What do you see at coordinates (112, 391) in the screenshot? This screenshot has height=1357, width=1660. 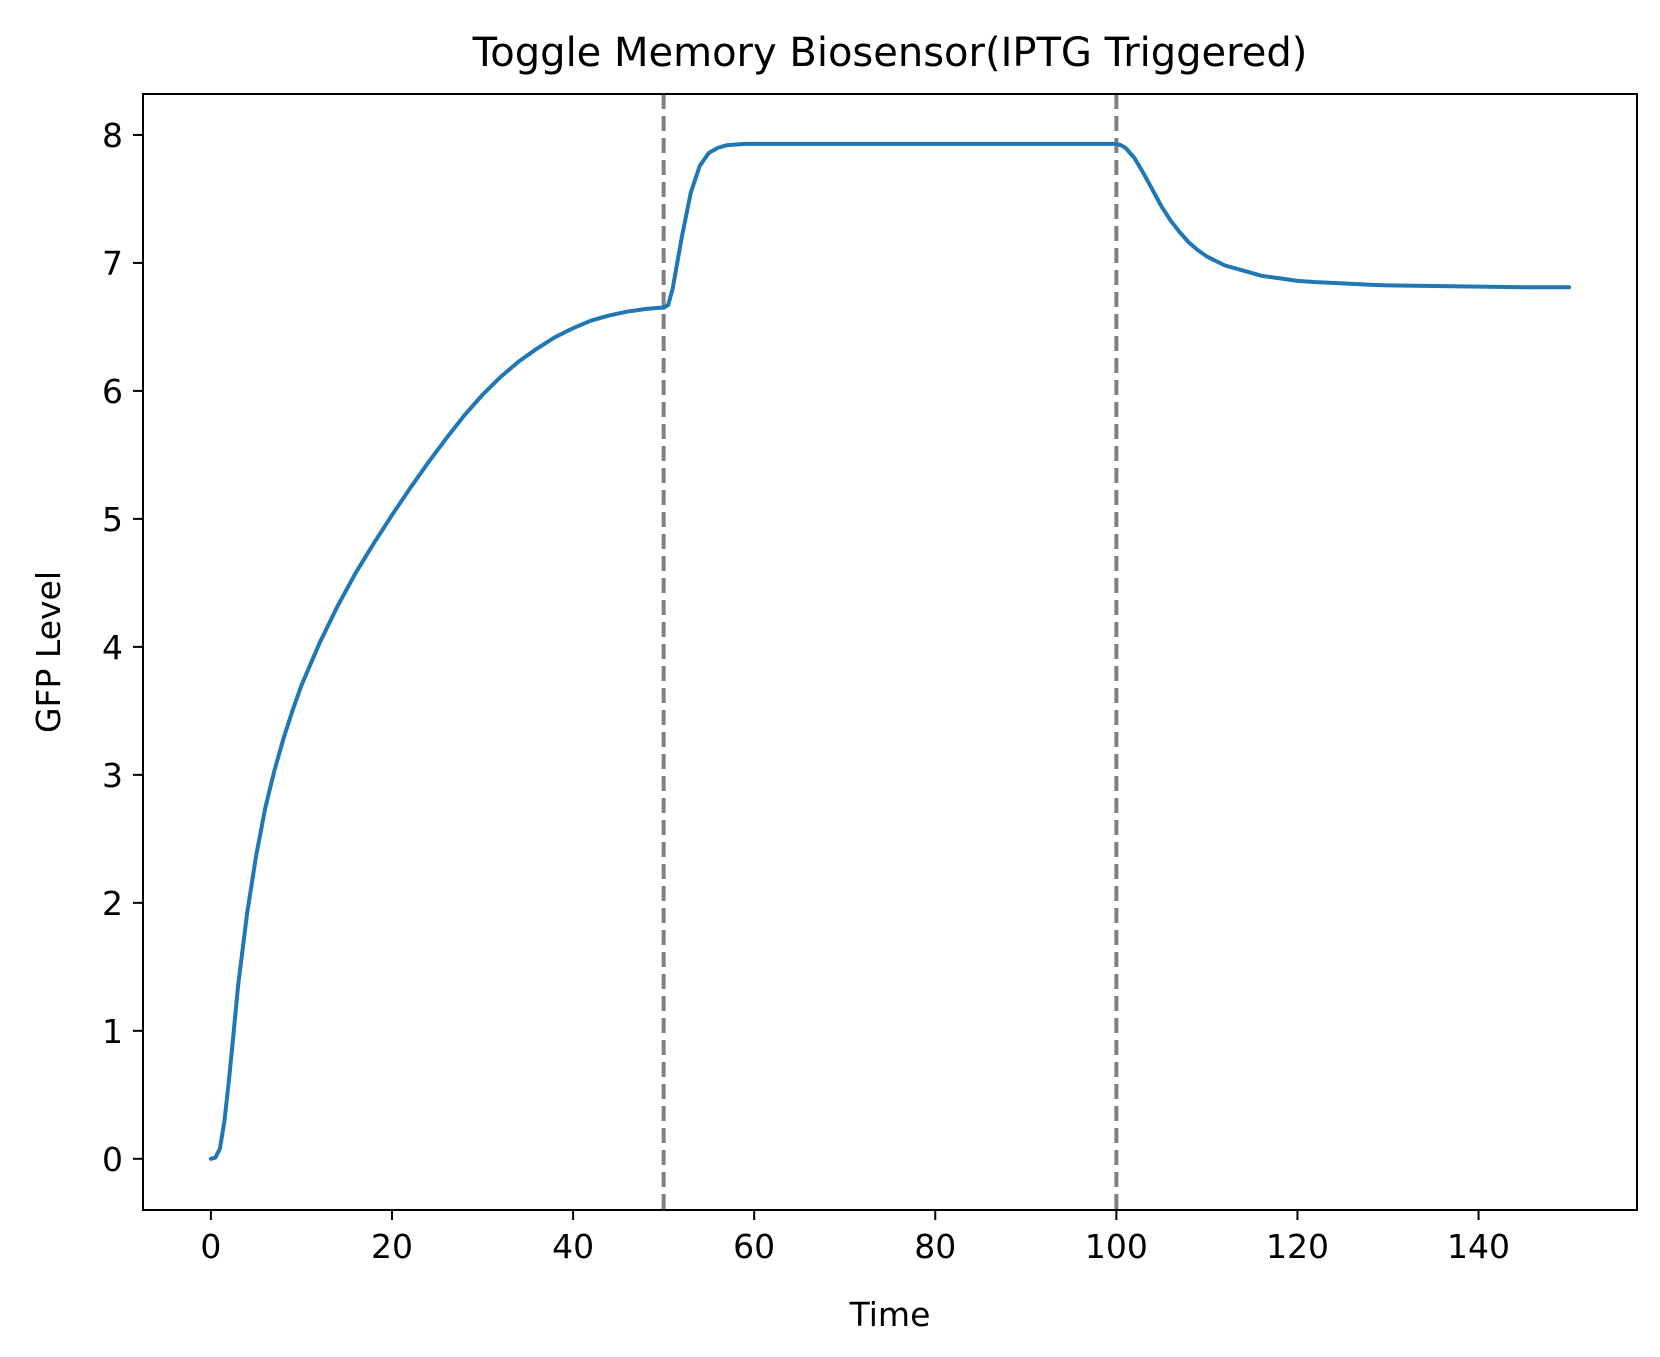 I see `y-tick-label: 6` at bounding box center [112, 391].